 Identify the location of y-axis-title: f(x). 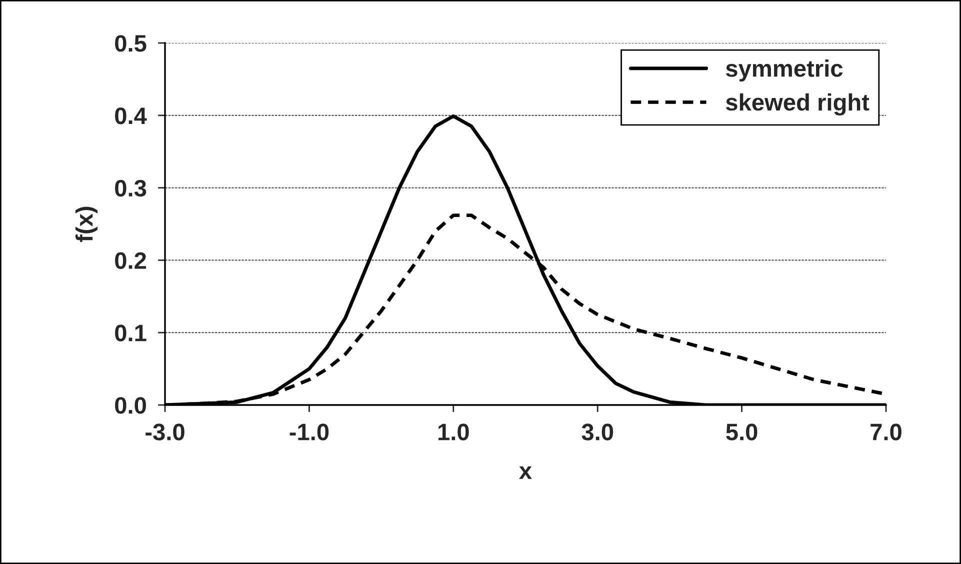
(86, 224).